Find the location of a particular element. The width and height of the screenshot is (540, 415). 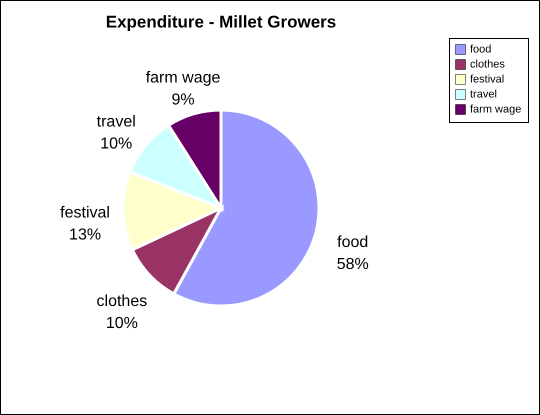

chart-title: Expenditure - Millet Growers is located at coordinates (221, 22).